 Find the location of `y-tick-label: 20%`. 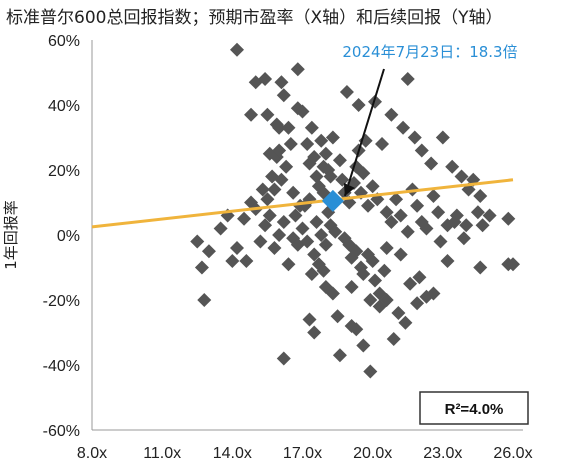

y-tick-label: 20% is located at coordinates (64, 171).